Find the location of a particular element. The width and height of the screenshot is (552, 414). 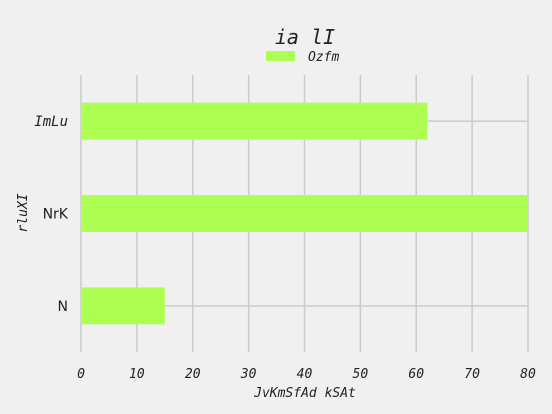

y-tick-label: ImLu is located at coordinates (51, 122).